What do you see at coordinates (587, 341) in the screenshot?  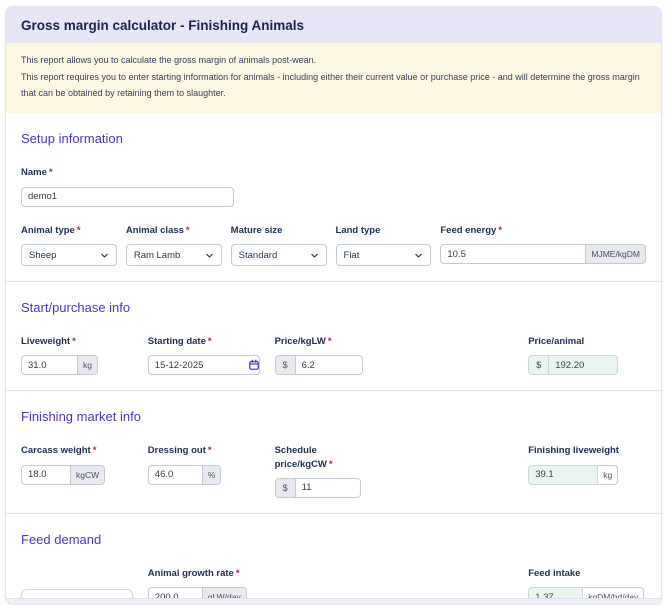 I see `price-animal-label: Price/animal` at bounding box center [587, 341].